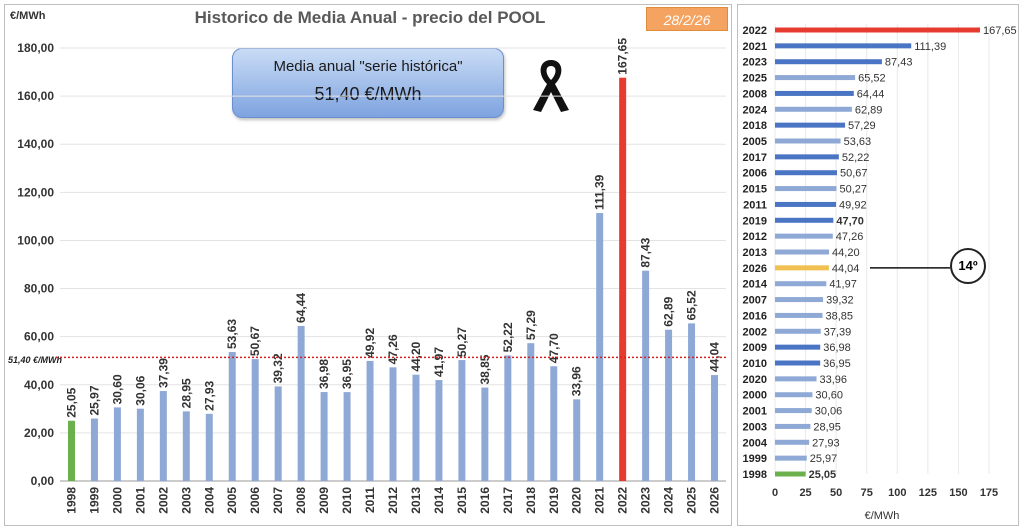 This screenshot has height=530, width=1024. Describe the element at coordinates (163, 373) in the screenshot. I see `bar-value-label-2002: 37,39` at that location.